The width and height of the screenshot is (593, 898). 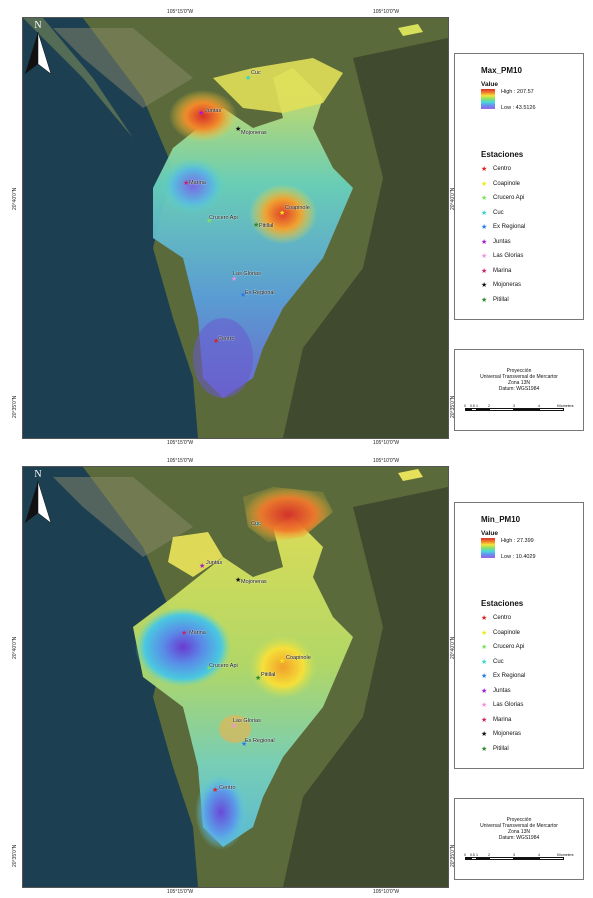 I want to click on north-arrow-icon: N, so click(x=38, y=47).